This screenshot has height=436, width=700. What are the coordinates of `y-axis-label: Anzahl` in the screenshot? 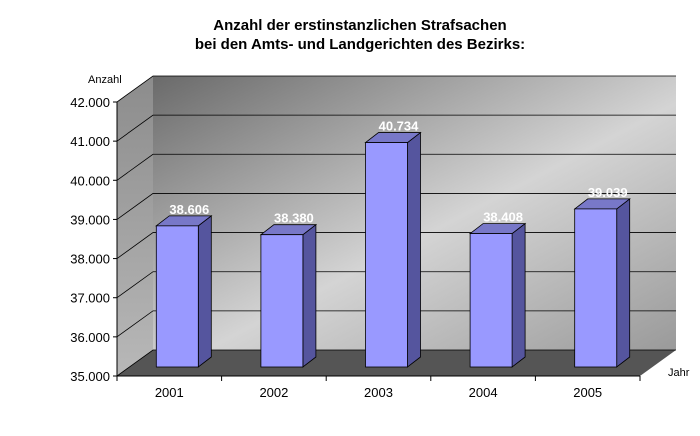 It's located at (105, 80).